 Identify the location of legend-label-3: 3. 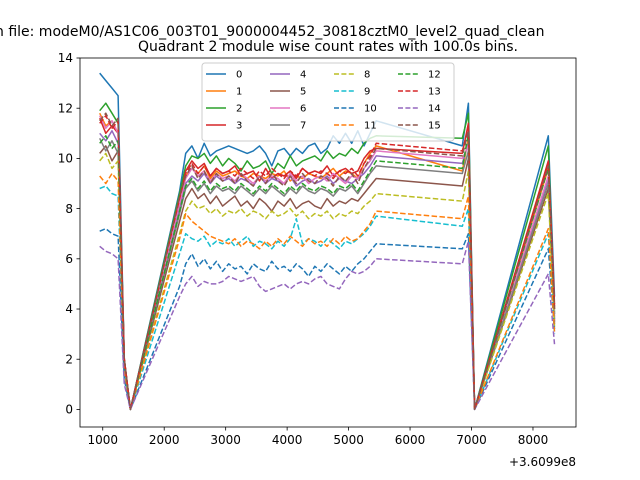
(239, 126).